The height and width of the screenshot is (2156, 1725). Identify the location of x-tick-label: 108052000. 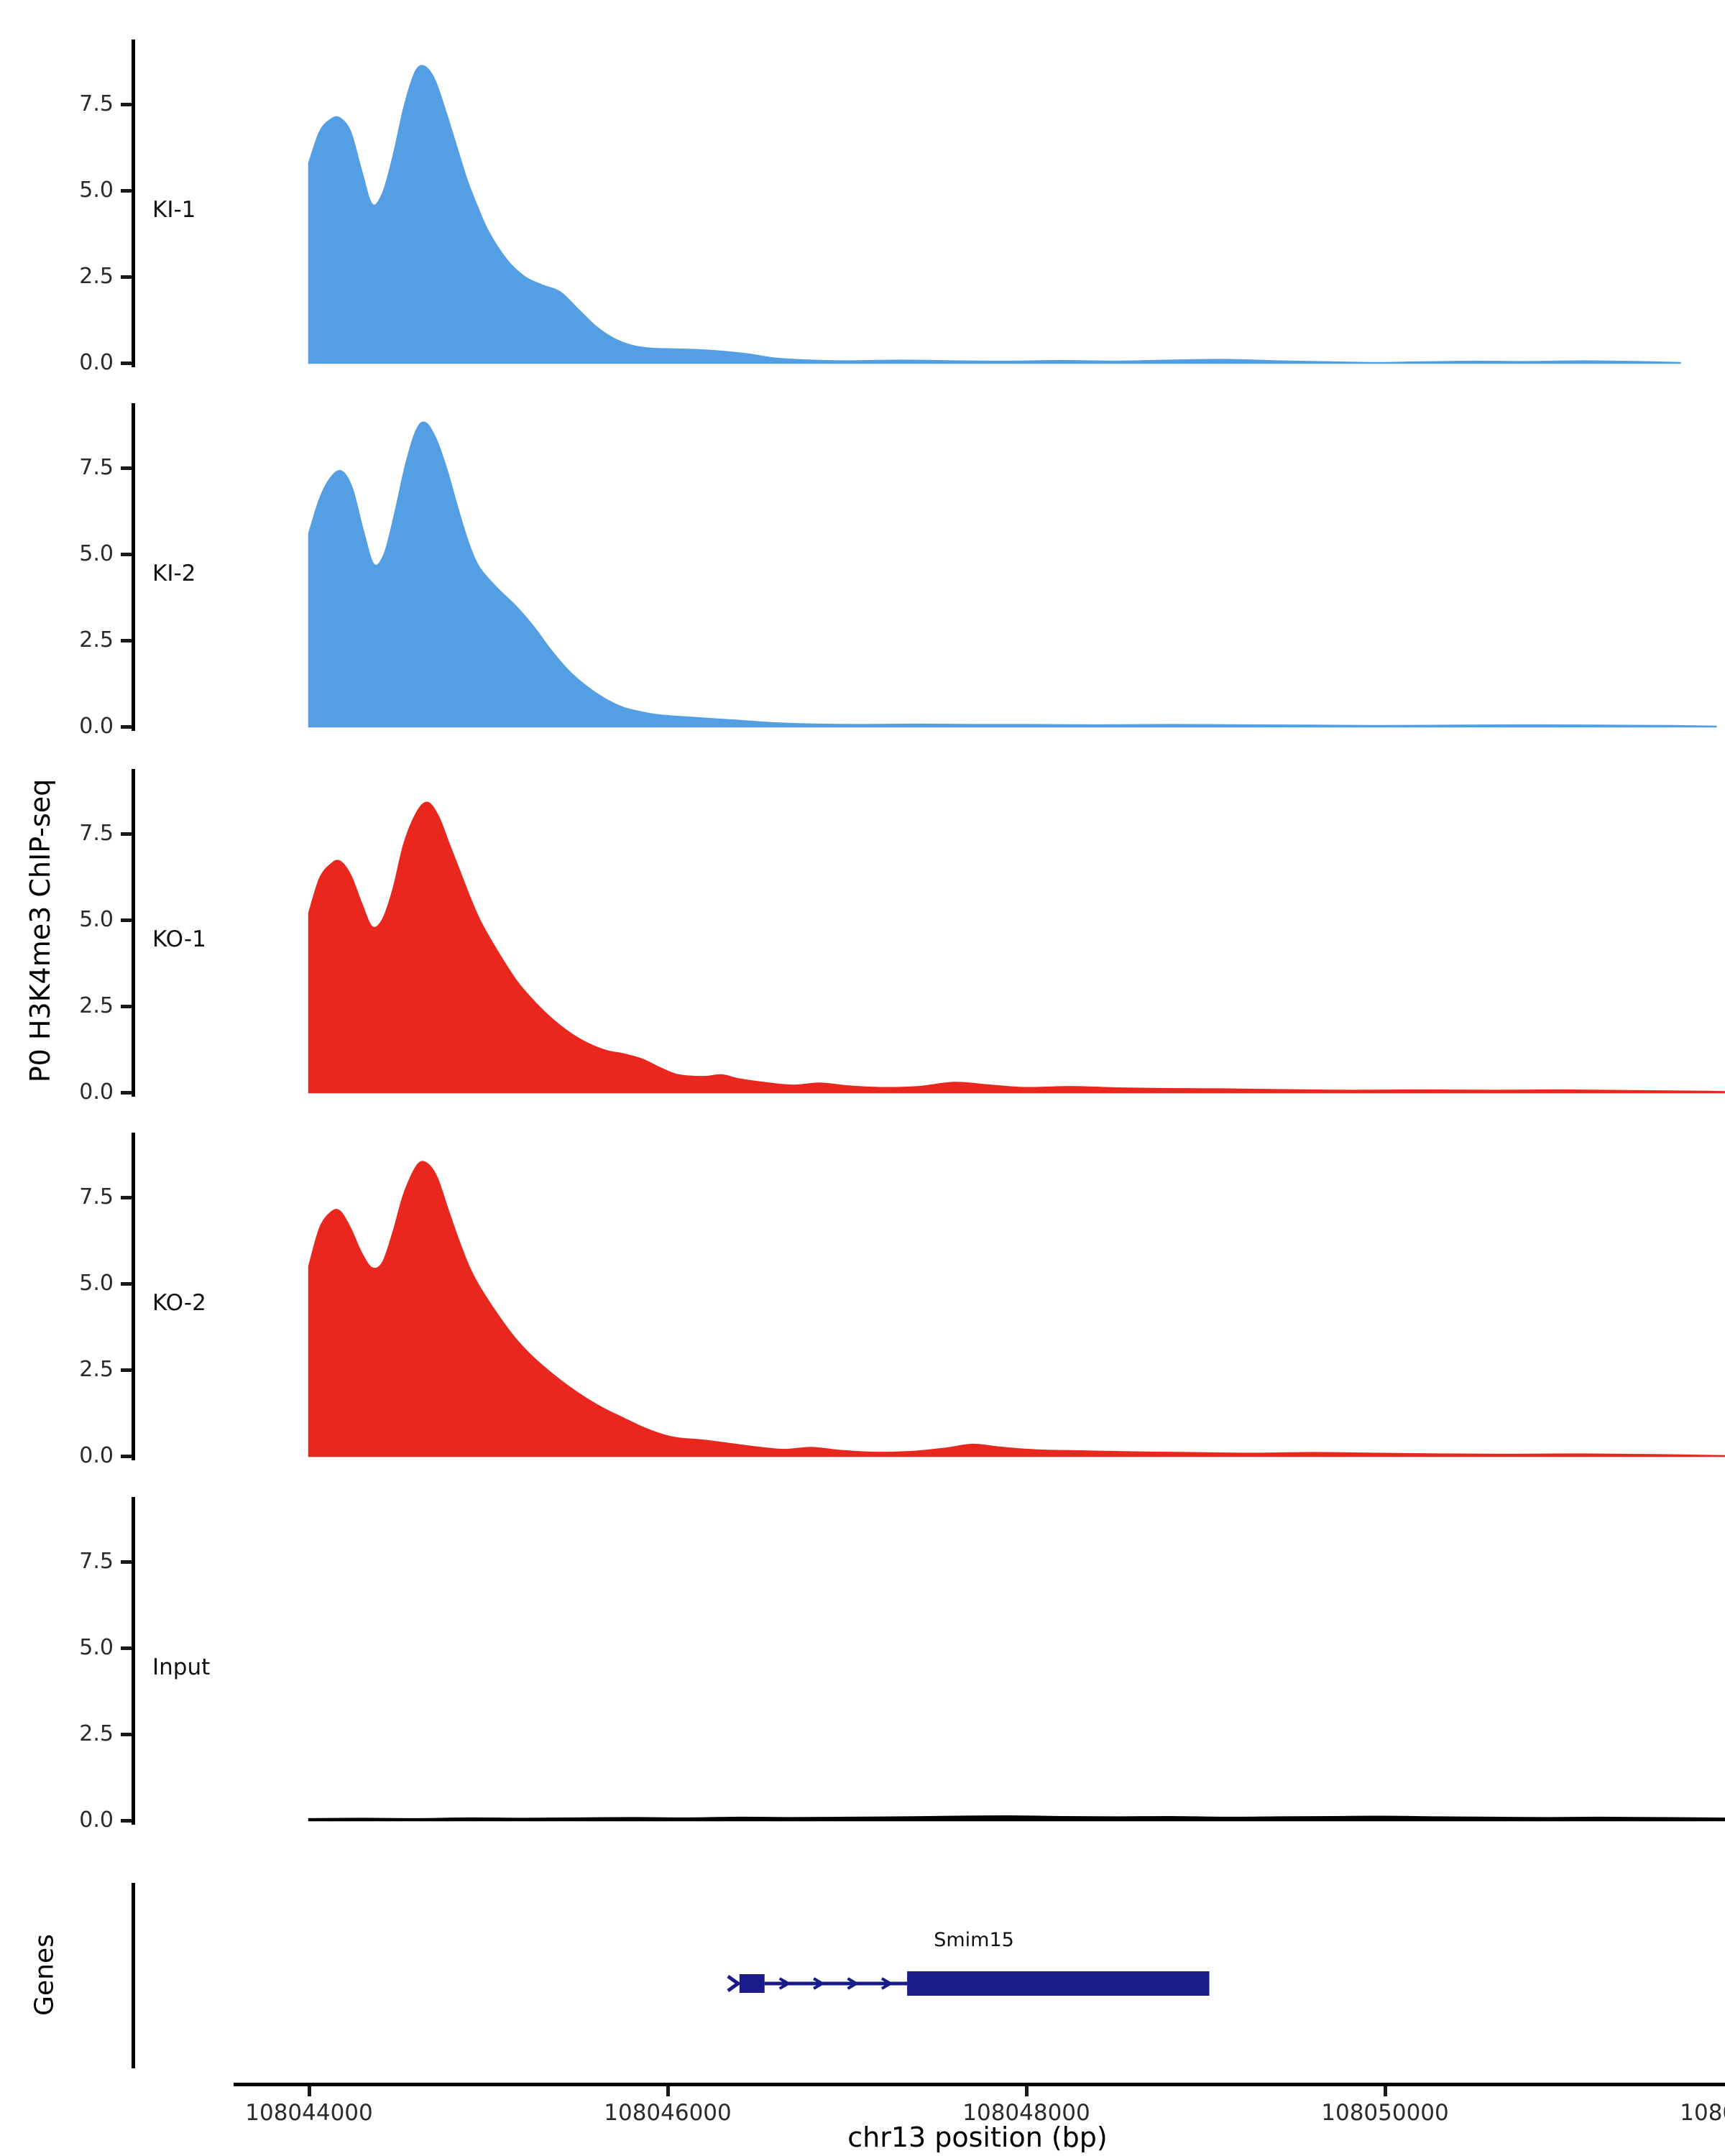
(1702, 2113).